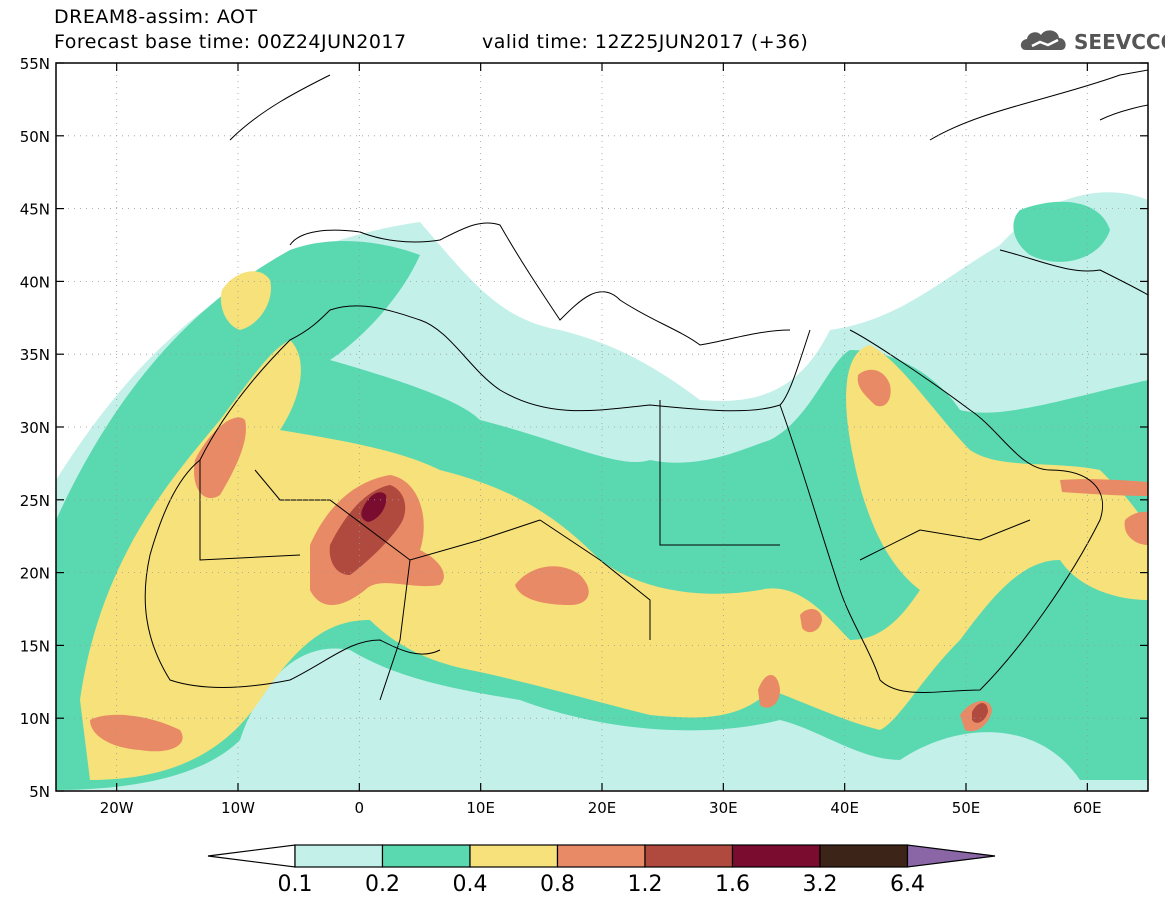 The width and height of the screenshot is (1165, 905). Describe the element at coordinates (645, 42) in the screenshot. I see `valid-time: valid time: 12Z25JUN2017 (+36)` at that location.